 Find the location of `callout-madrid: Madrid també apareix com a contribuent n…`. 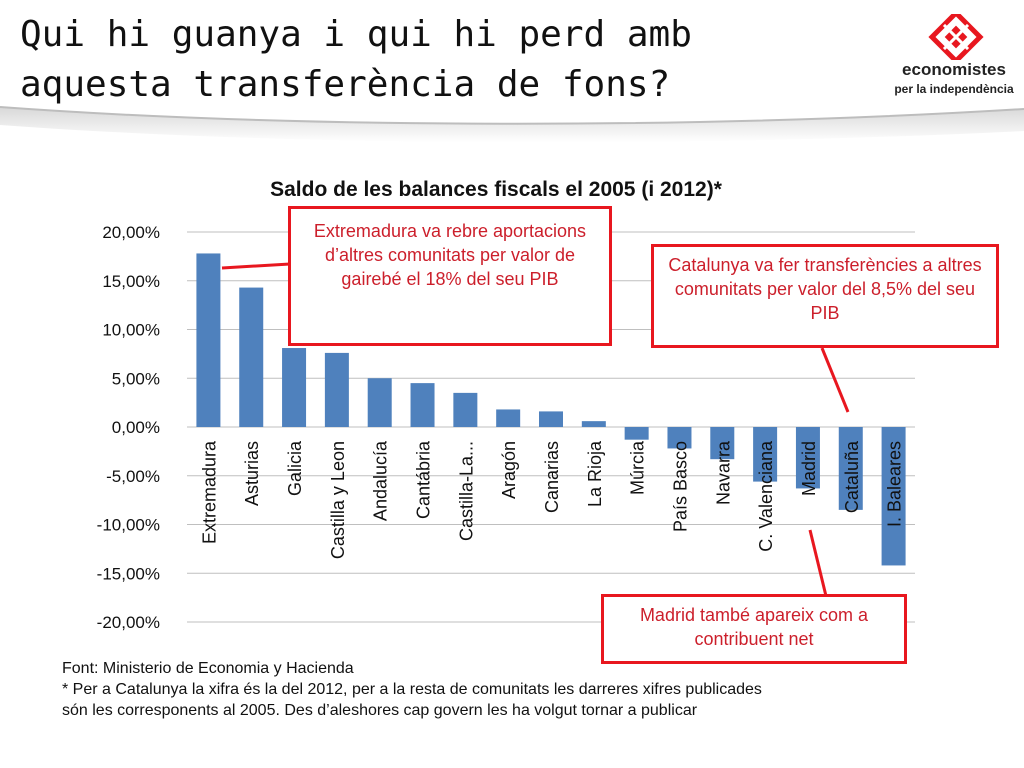

callout-madrid: Madrid també apareix com a contribuent n… is located at coordinates (754, 629).